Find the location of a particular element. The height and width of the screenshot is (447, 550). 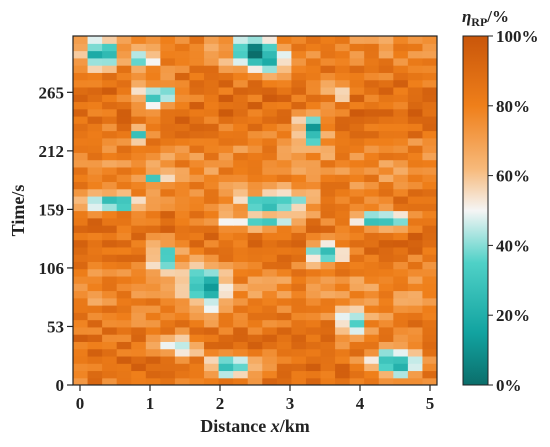

colorbar-title: ηRP/% is located at coordinates (485, 18).